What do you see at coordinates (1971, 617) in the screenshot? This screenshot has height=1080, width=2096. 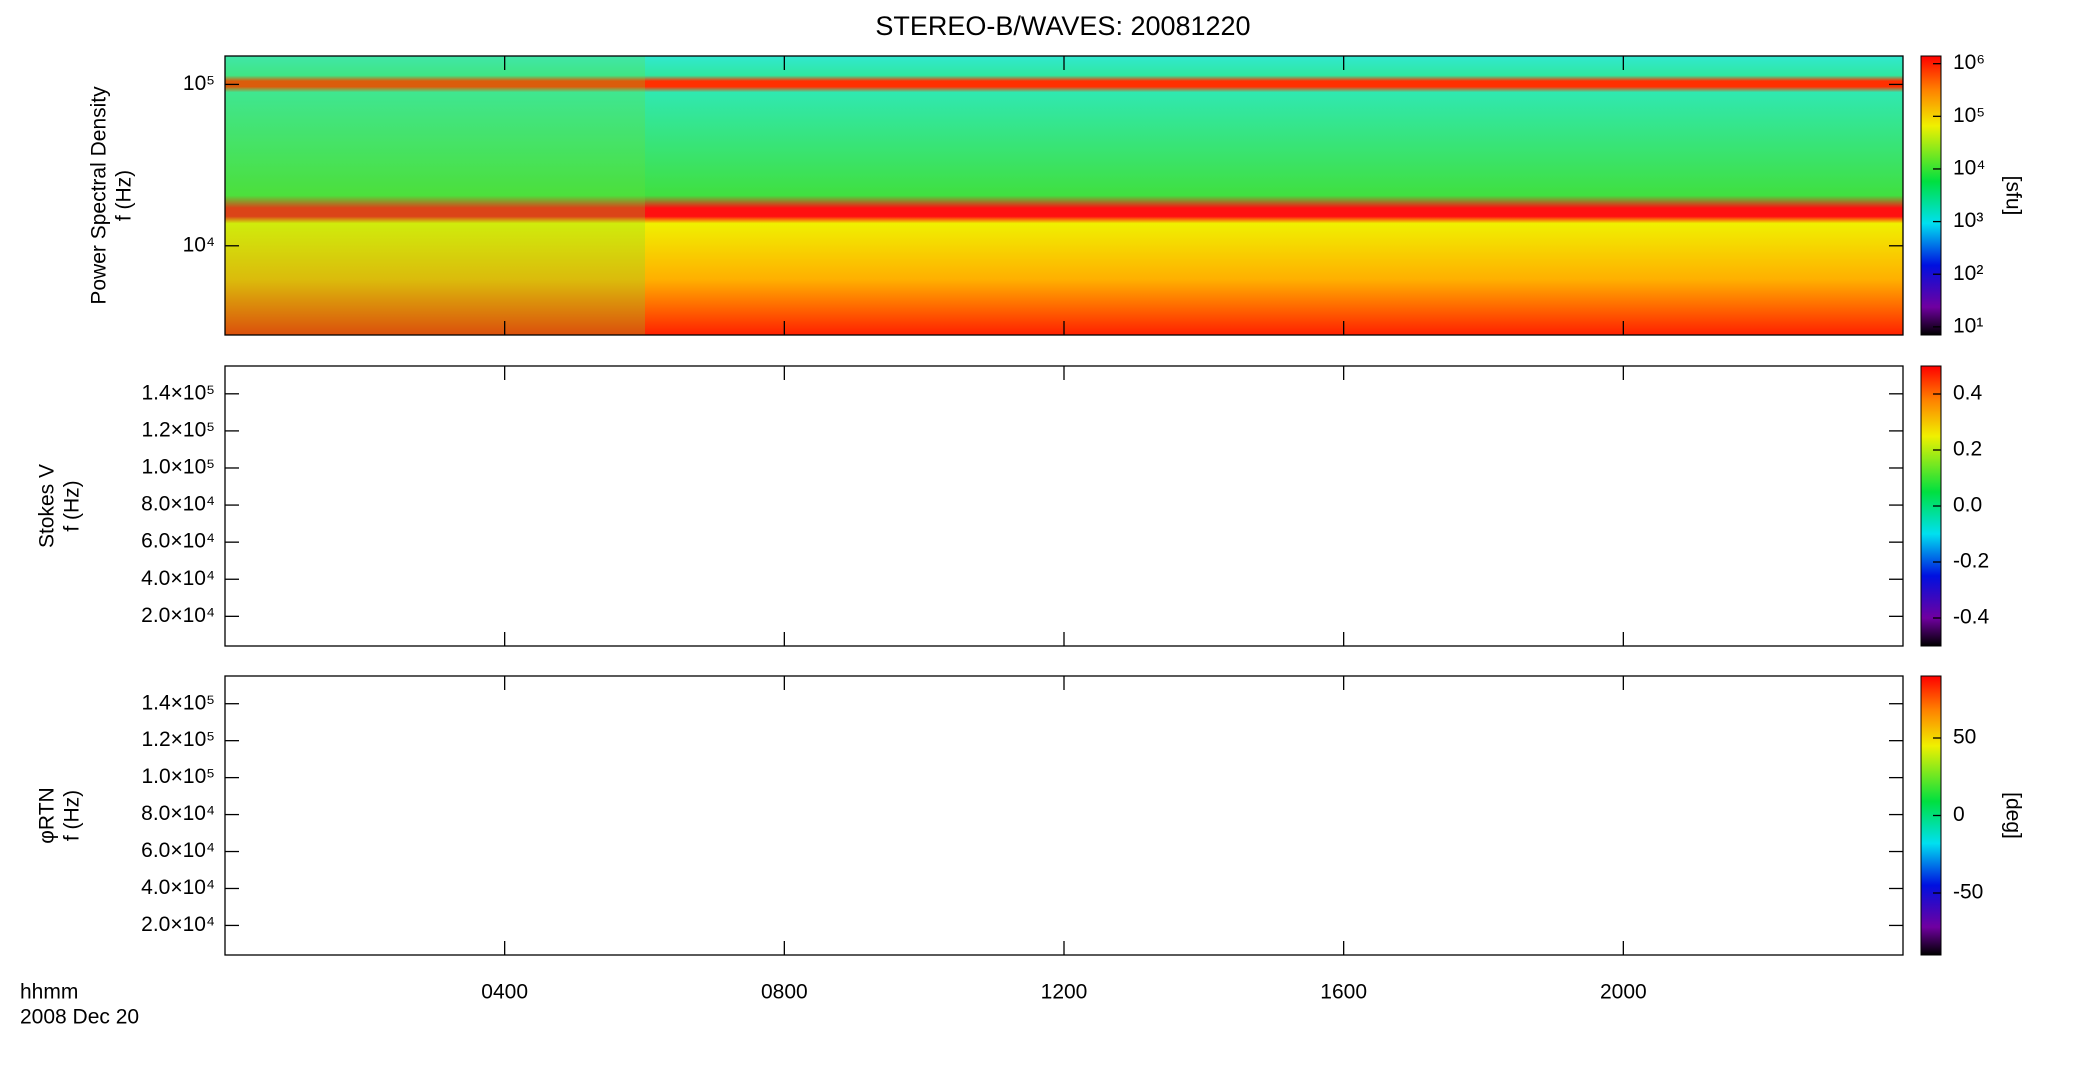 I see `colorbar-tick-label: -0.4` at bounding box center [1971, 617].